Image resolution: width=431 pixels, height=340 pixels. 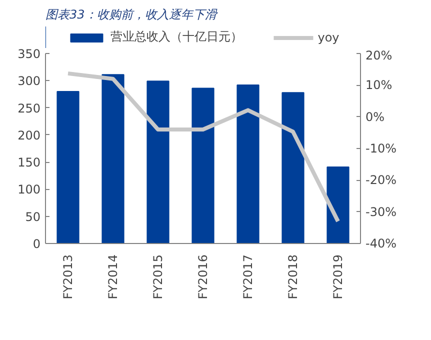 What do you see at coordinates (338, 277) in the screenshot?
I see `x-tick-label: FY2019` at bounding box center [338, 277].